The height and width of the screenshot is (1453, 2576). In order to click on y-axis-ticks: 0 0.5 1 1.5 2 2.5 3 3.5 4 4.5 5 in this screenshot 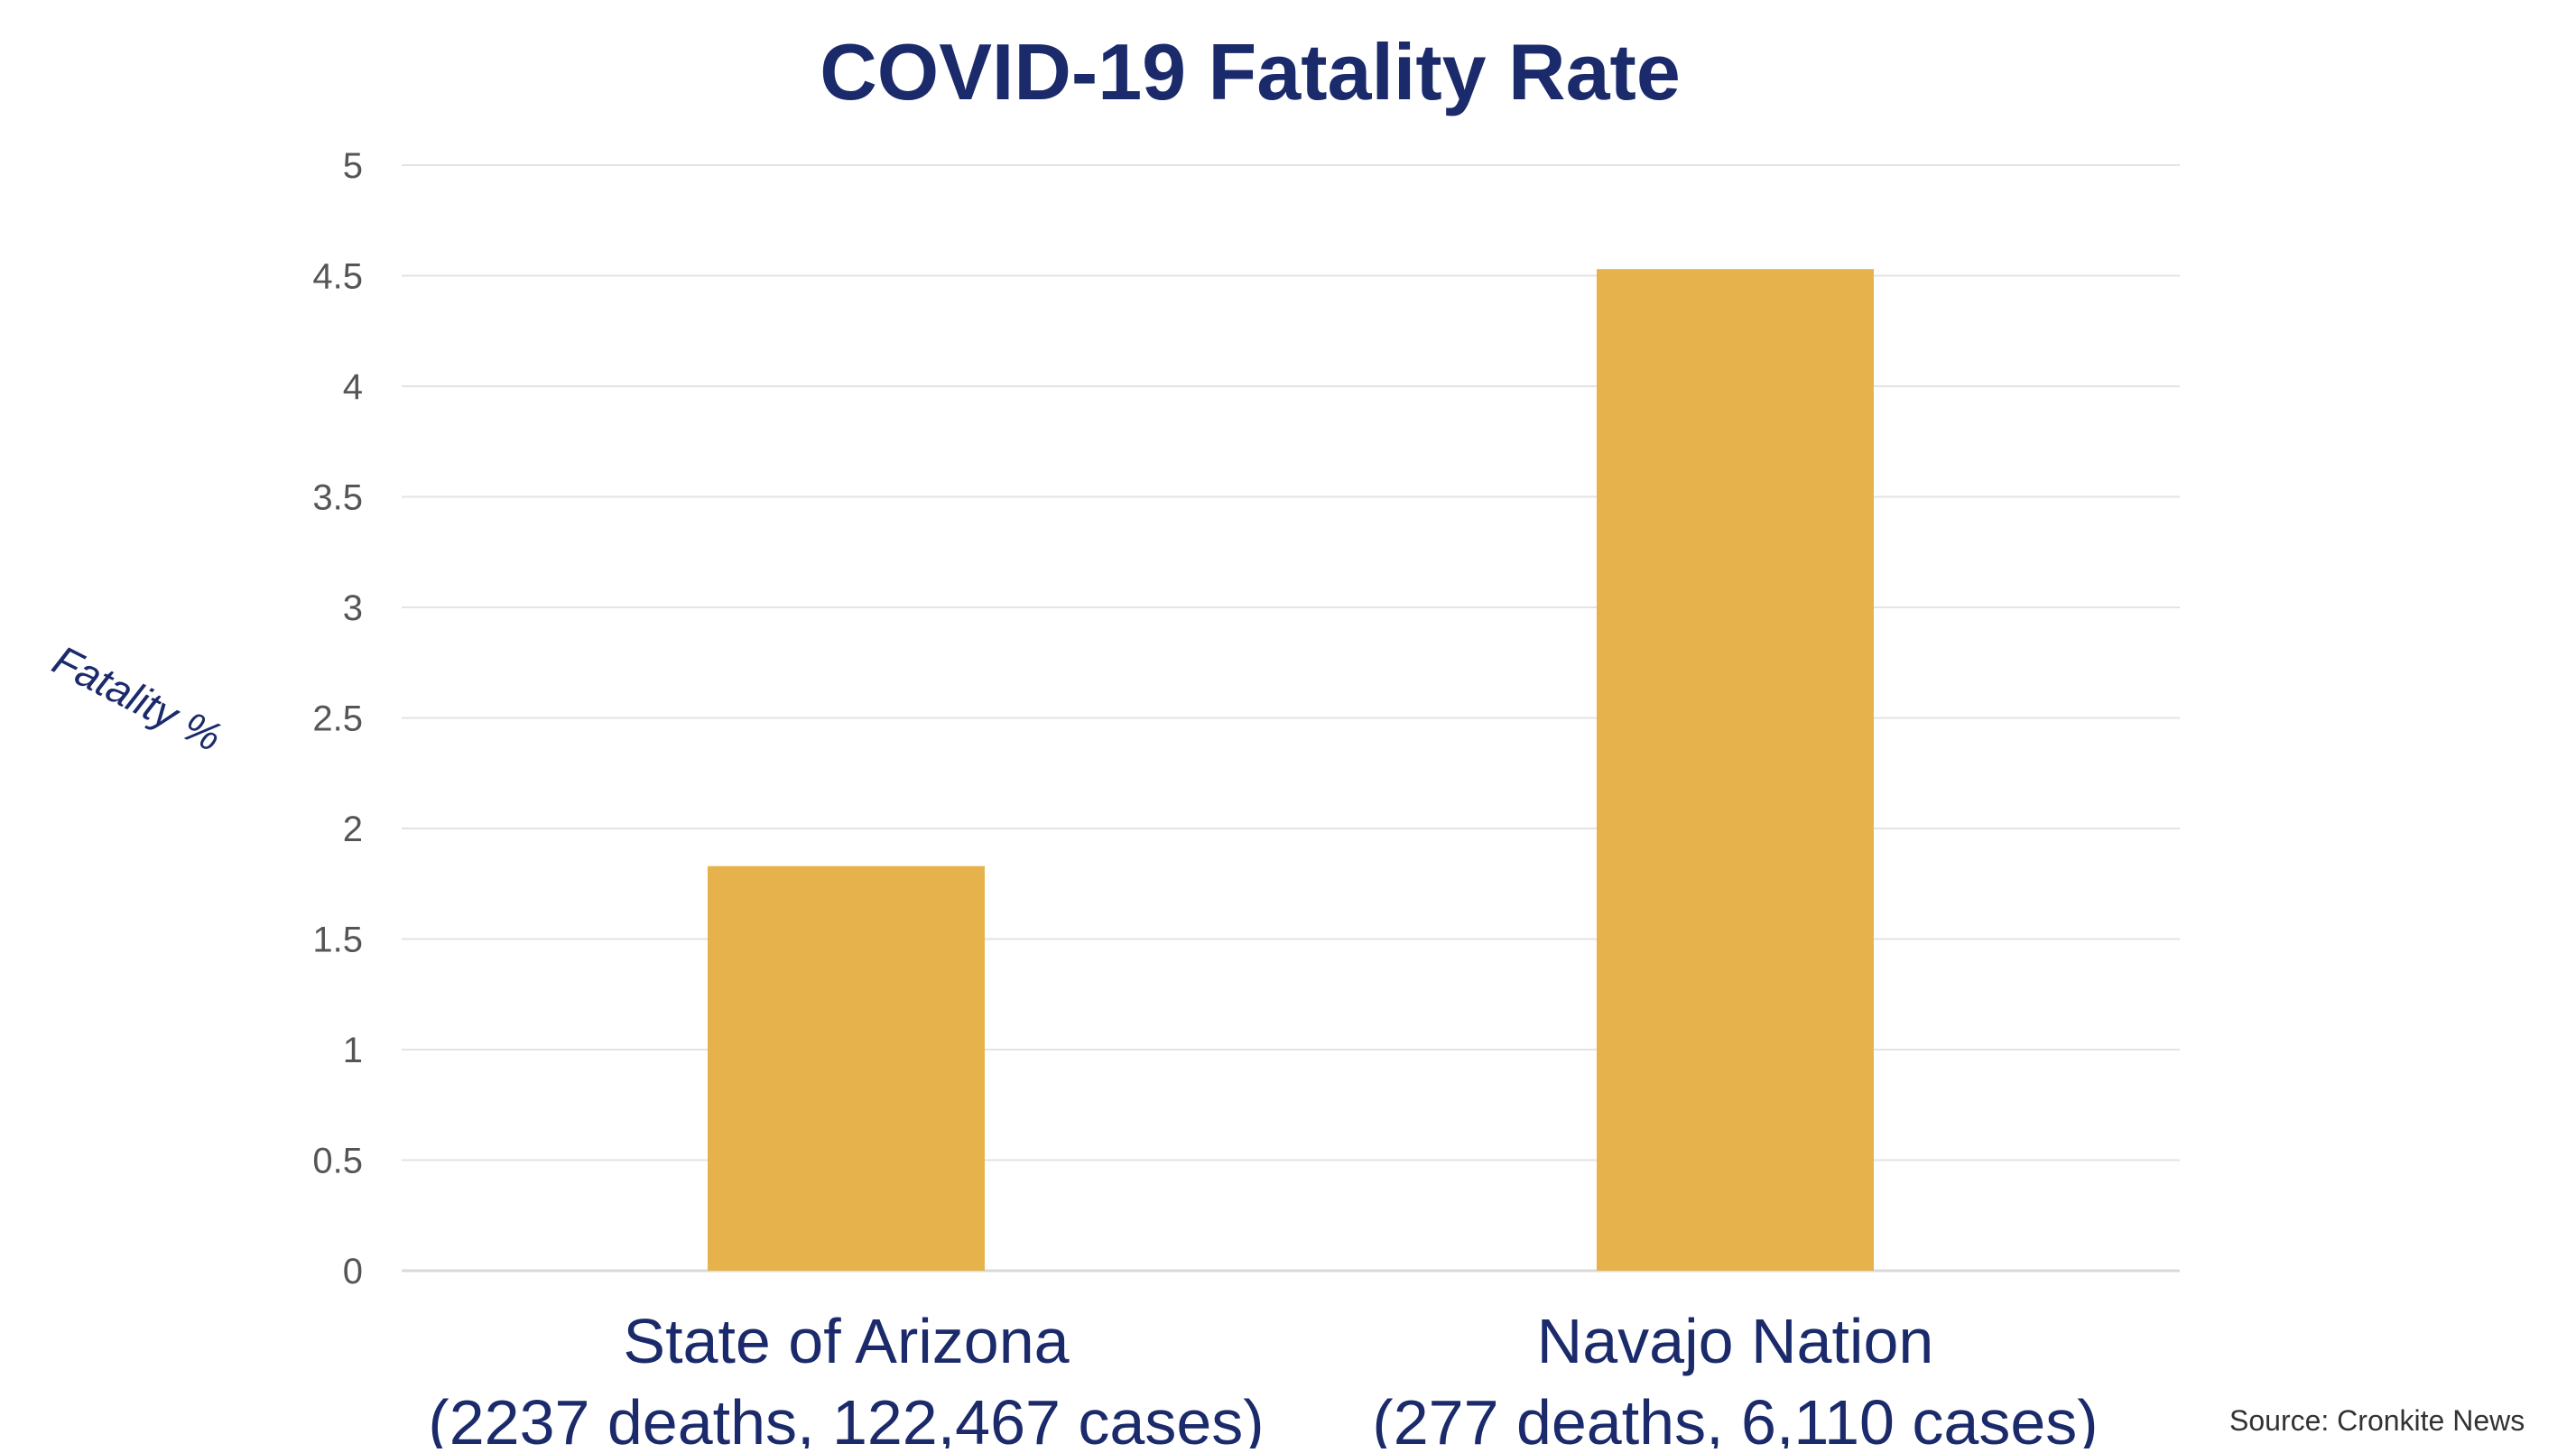, I will do `click(337, 718)`.